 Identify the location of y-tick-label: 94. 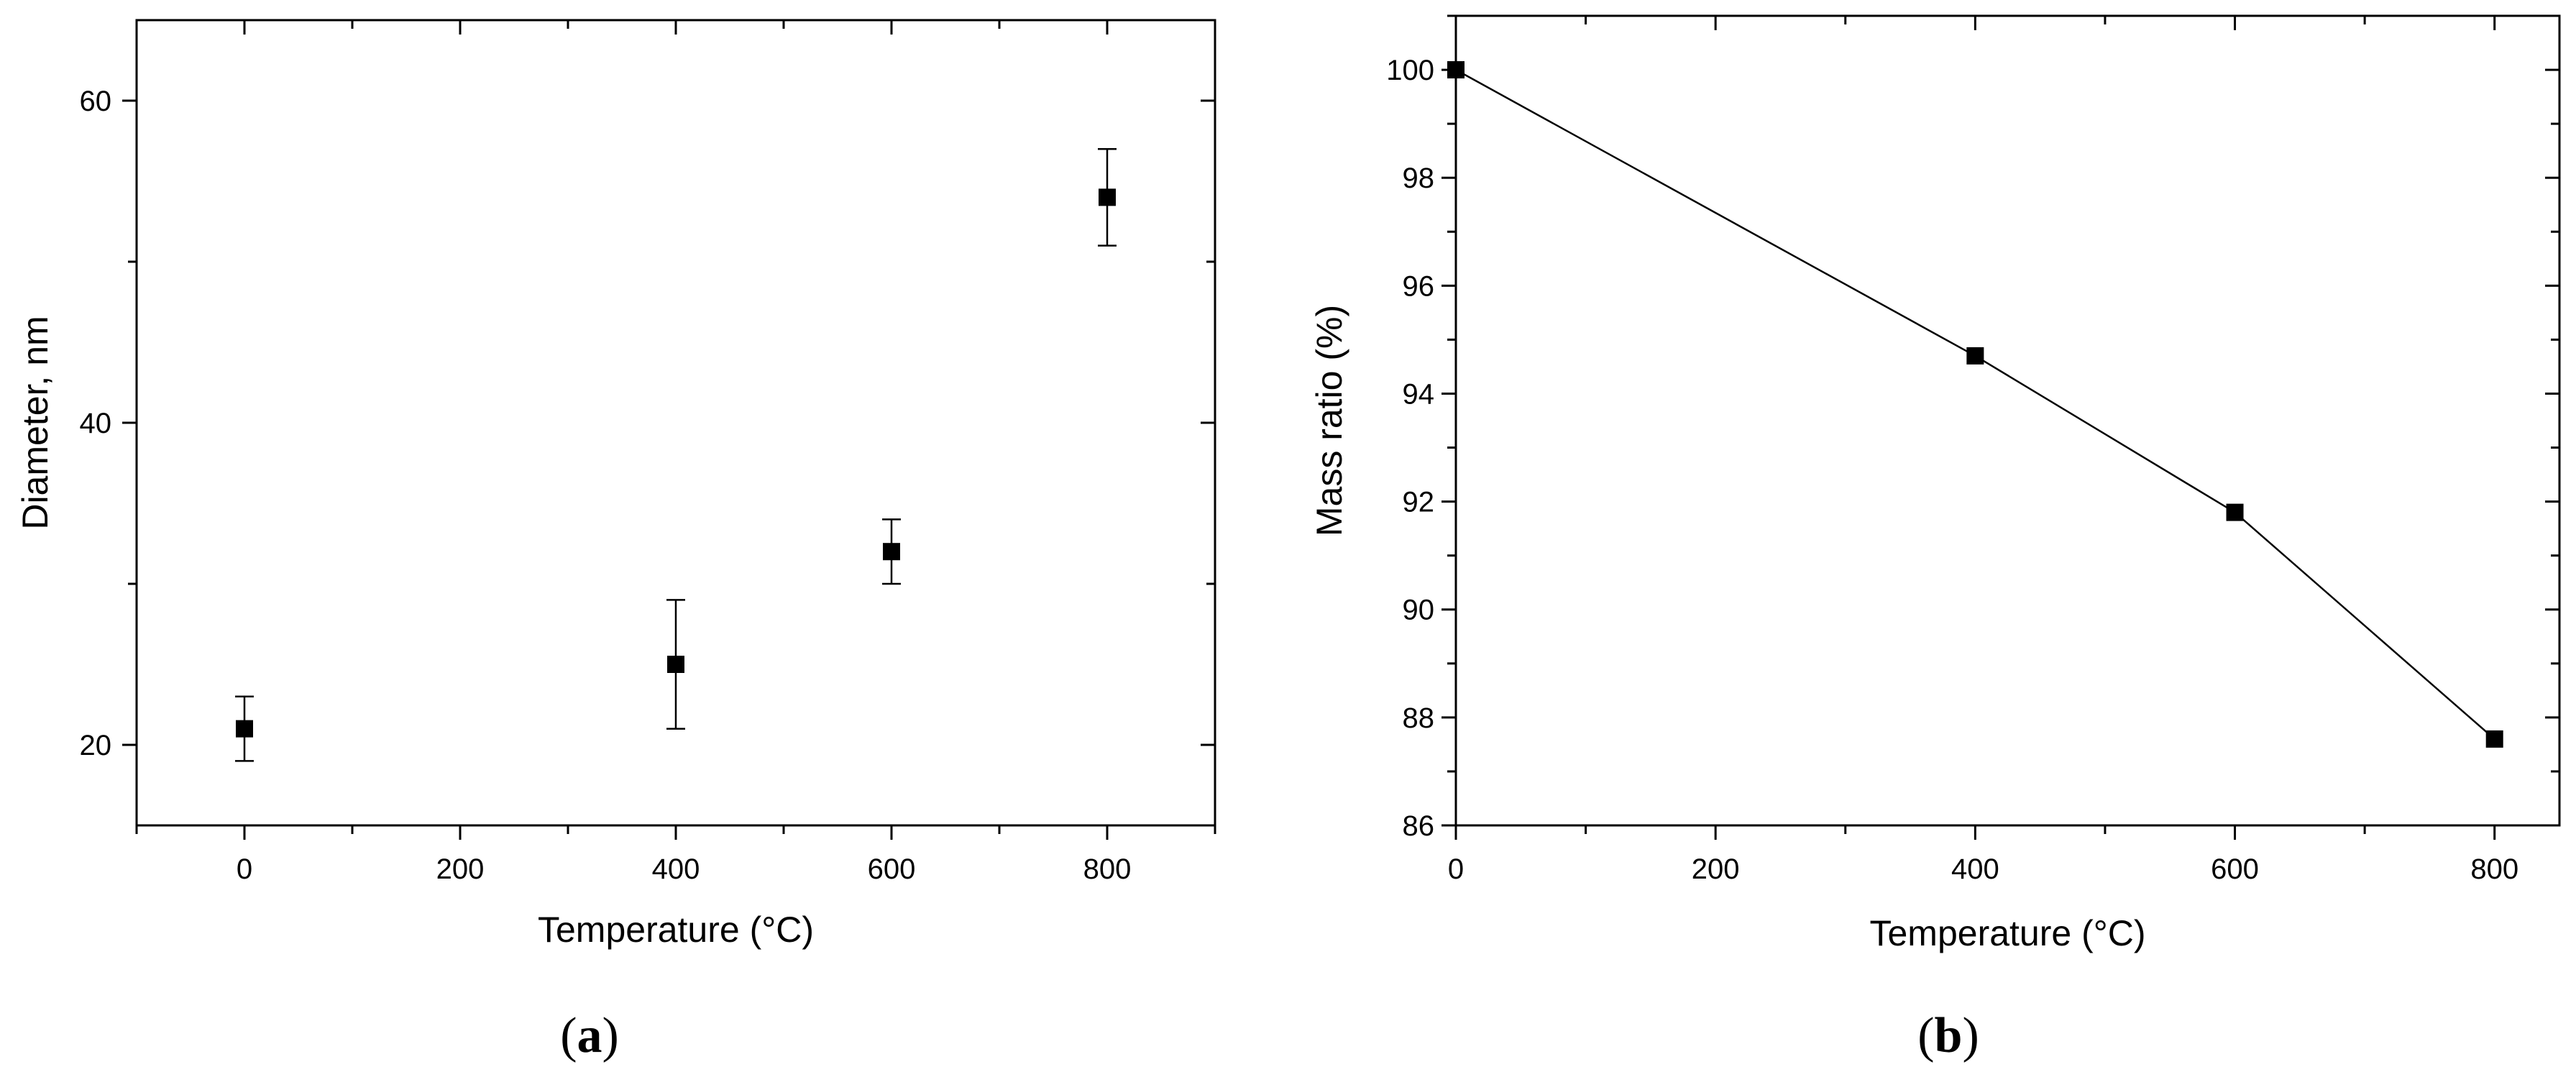
(1419, 394).